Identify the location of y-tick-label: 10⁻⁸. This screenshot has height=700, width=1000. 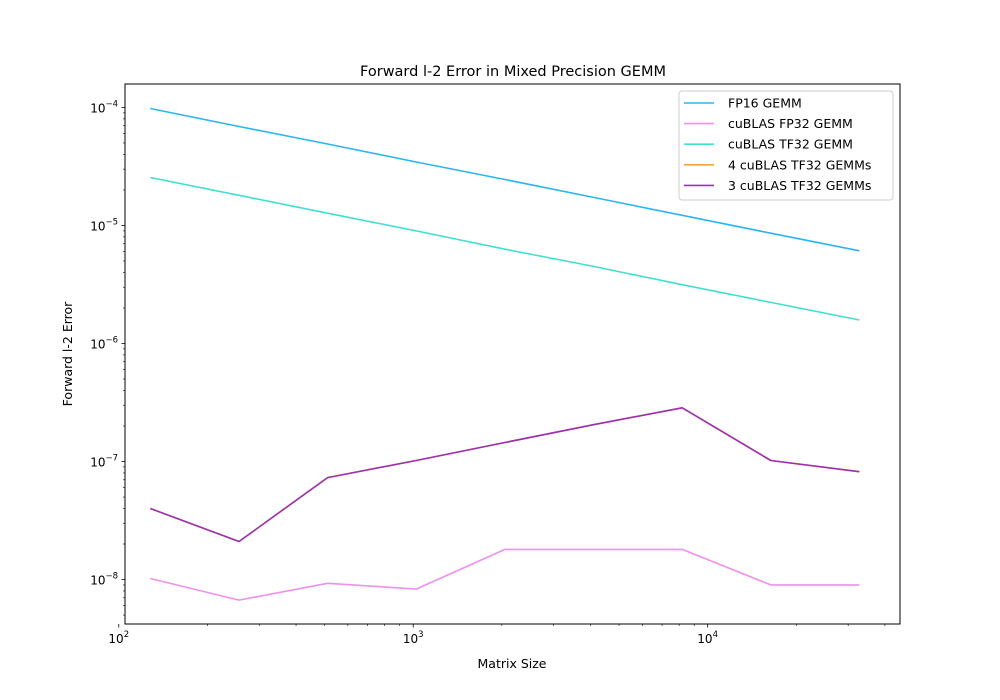
(104, 580).